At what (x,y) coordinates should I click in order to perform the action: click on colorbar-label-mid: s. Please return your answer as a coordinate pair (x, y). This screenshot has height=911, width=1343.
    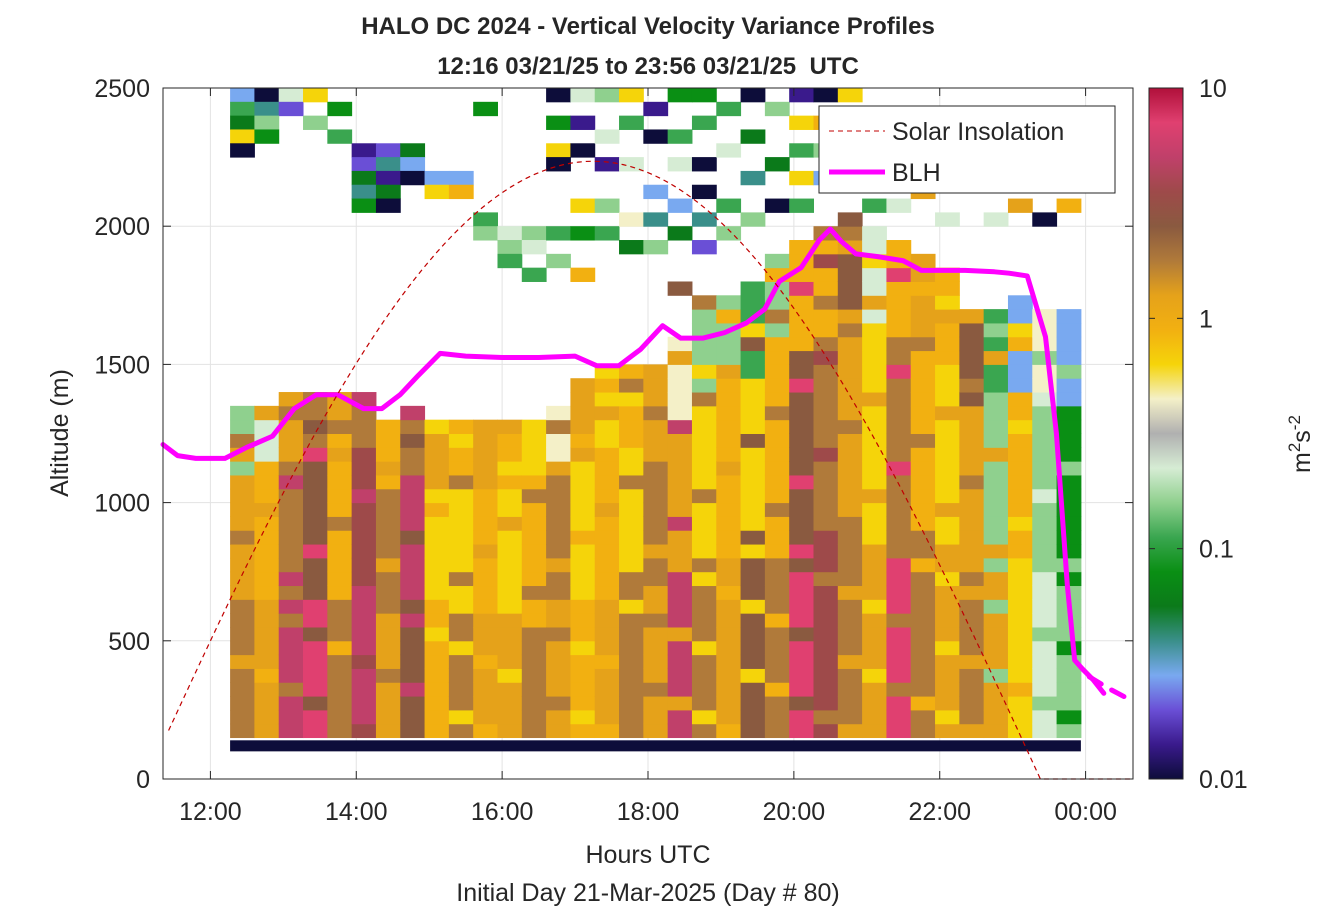
    Looking at the image, I should click on (1302, 436).